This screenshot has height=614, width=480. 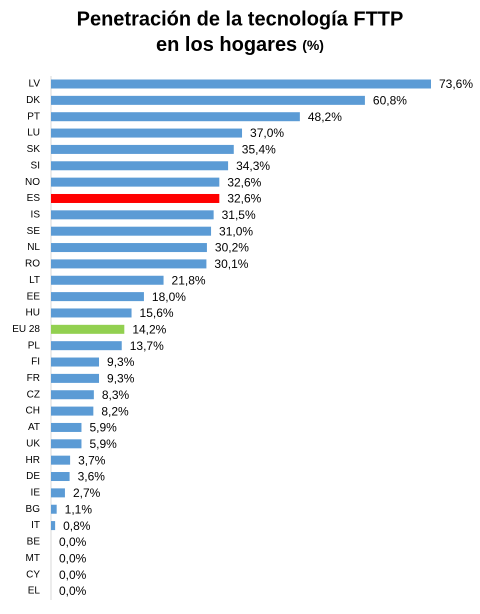 I want to click on y-tick-label: DK, so click(x=33, y=100).